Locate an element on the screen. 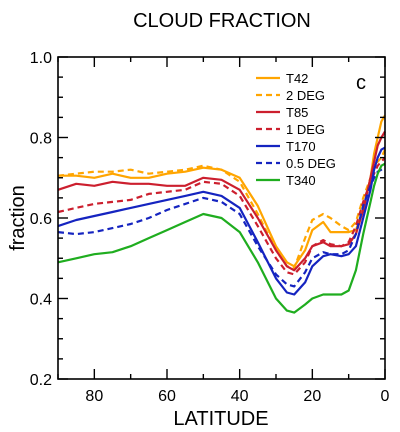  y-axis-title: fraction is located at coordinates (18, 218).